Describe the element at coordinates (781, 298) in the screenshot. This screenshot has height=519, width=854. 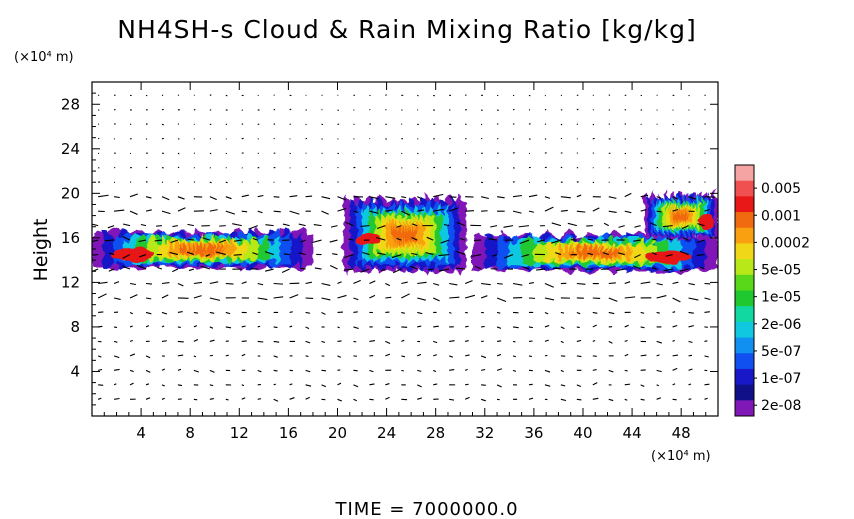
I see `colorbar-label: 1e-05` at that location.